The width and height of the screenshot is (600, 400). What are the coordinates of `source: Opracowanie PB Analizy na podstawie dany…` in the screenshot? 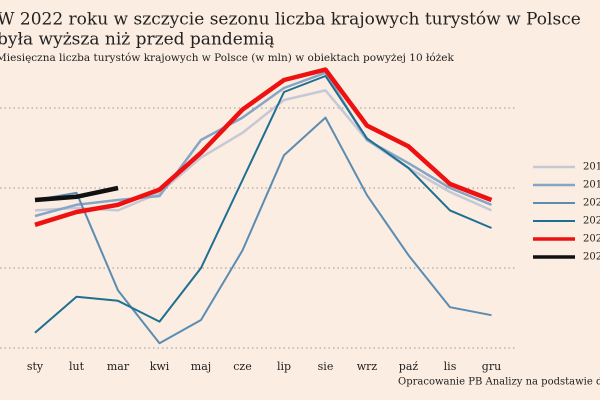 It's located at (499, 382).